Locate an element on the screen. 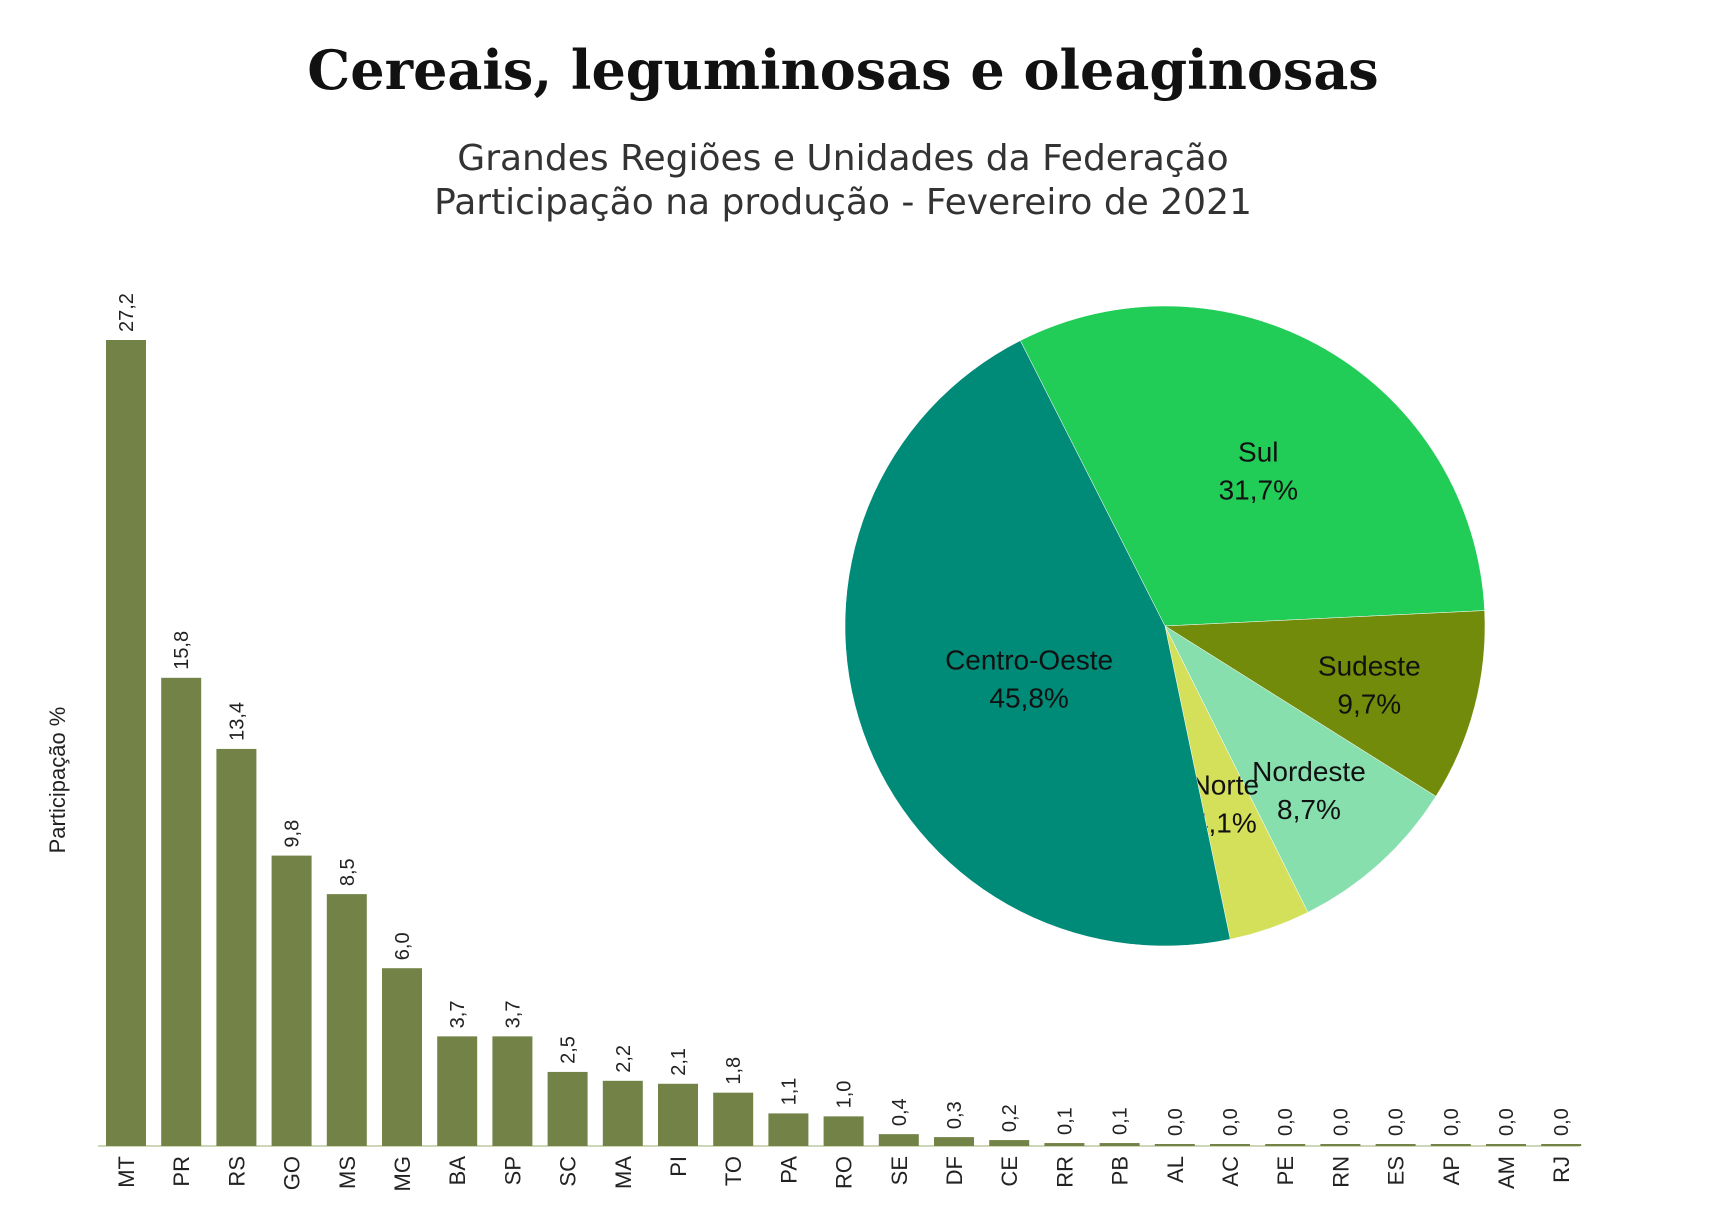 Image resolution: width=1720 pixels, height=1232 pixels. bar-value-label-rn: 0,0 is located at coordinates (1341, 1122).